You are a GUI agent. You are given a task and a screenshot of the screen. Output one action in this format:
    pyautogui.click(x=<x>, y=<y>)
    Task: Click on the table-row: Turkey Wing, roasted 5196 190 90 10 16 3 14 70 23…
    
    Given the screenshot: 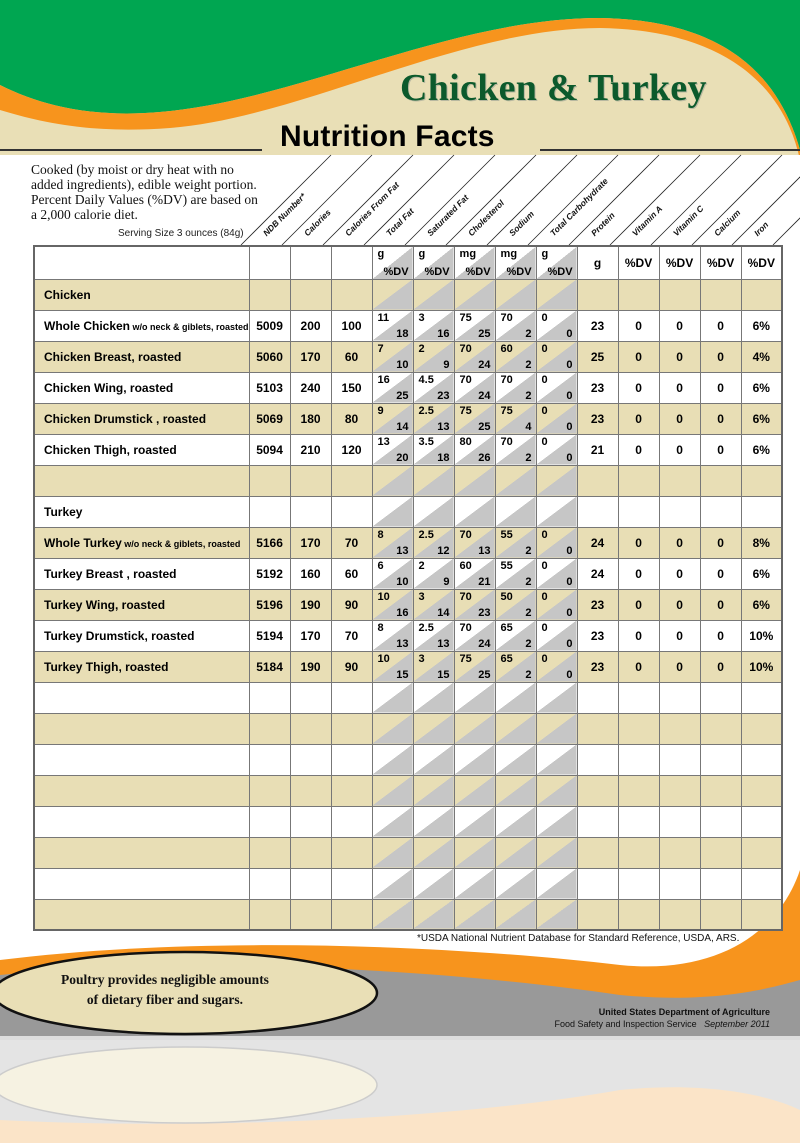 What is the action you would take?
    pyautogui.click(x=408, y=604)
    